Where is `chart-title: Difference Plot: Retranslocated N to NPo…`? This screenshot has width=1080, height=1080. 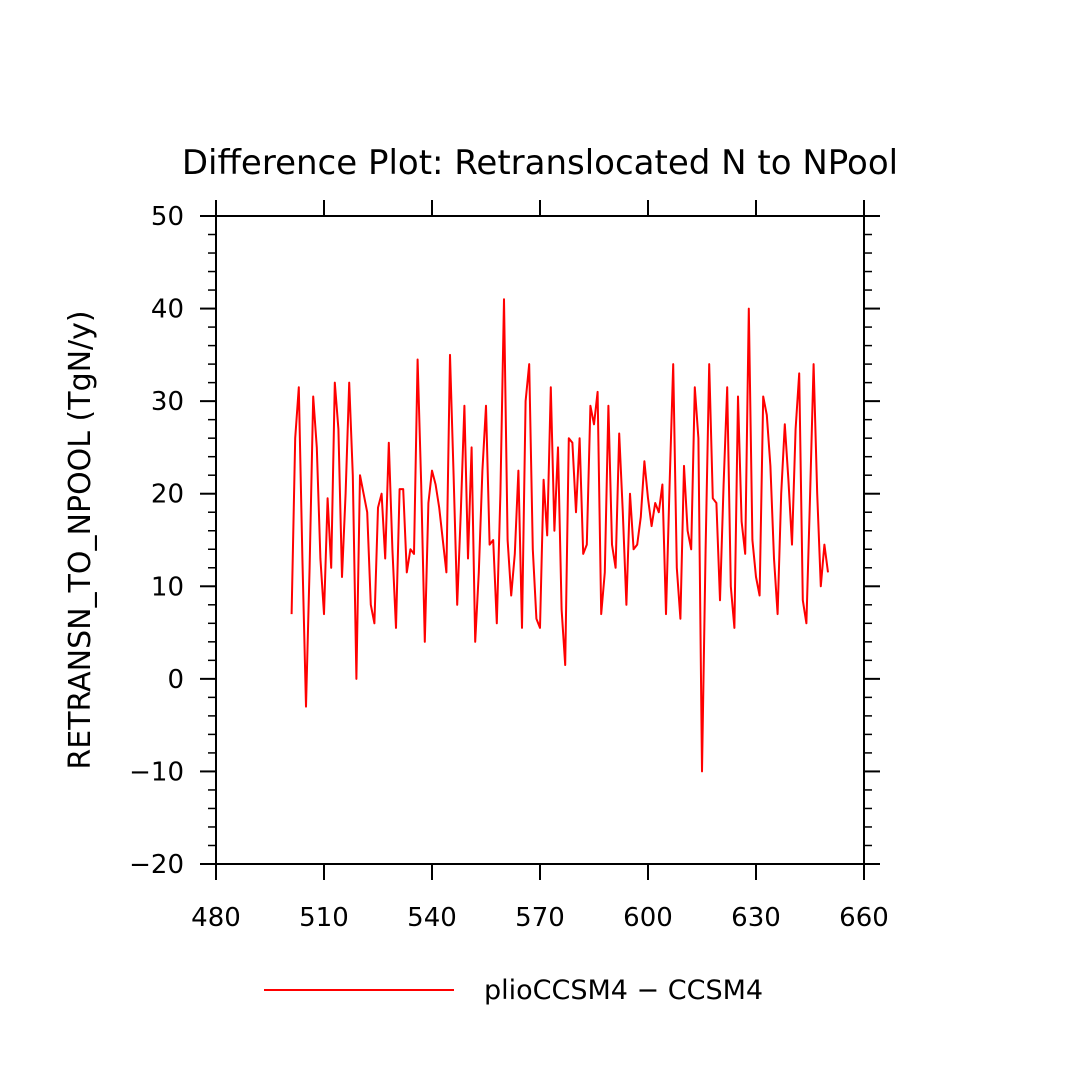 chart-title: Difference Plot: Retranslocated N to NPo… is located at coordinates (540, 163).